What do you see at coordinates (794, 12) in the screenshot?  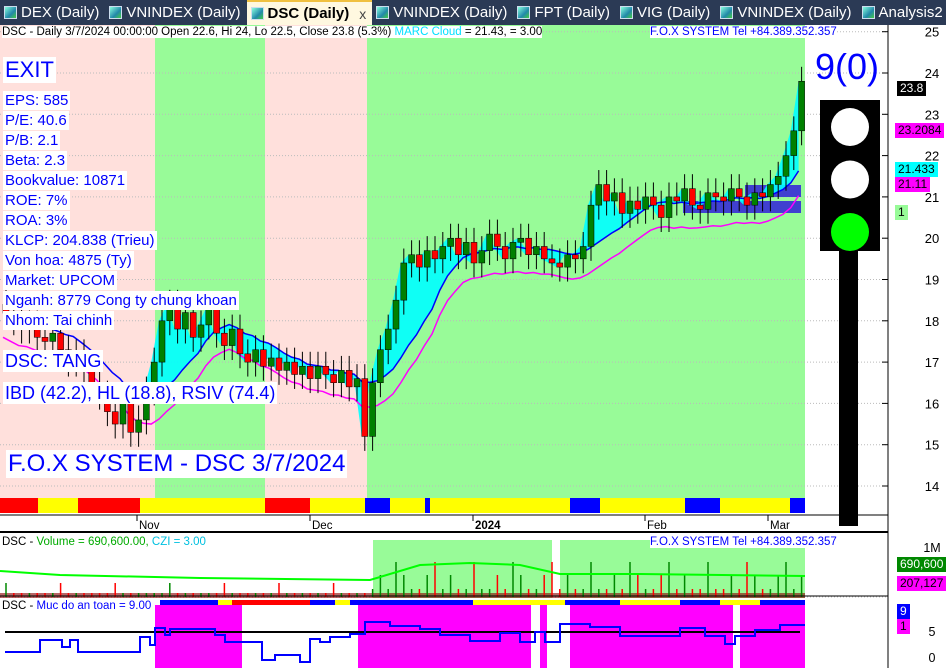 I see `tab-label: VNINDEX (Daily)` at bounding box center [794, 12].